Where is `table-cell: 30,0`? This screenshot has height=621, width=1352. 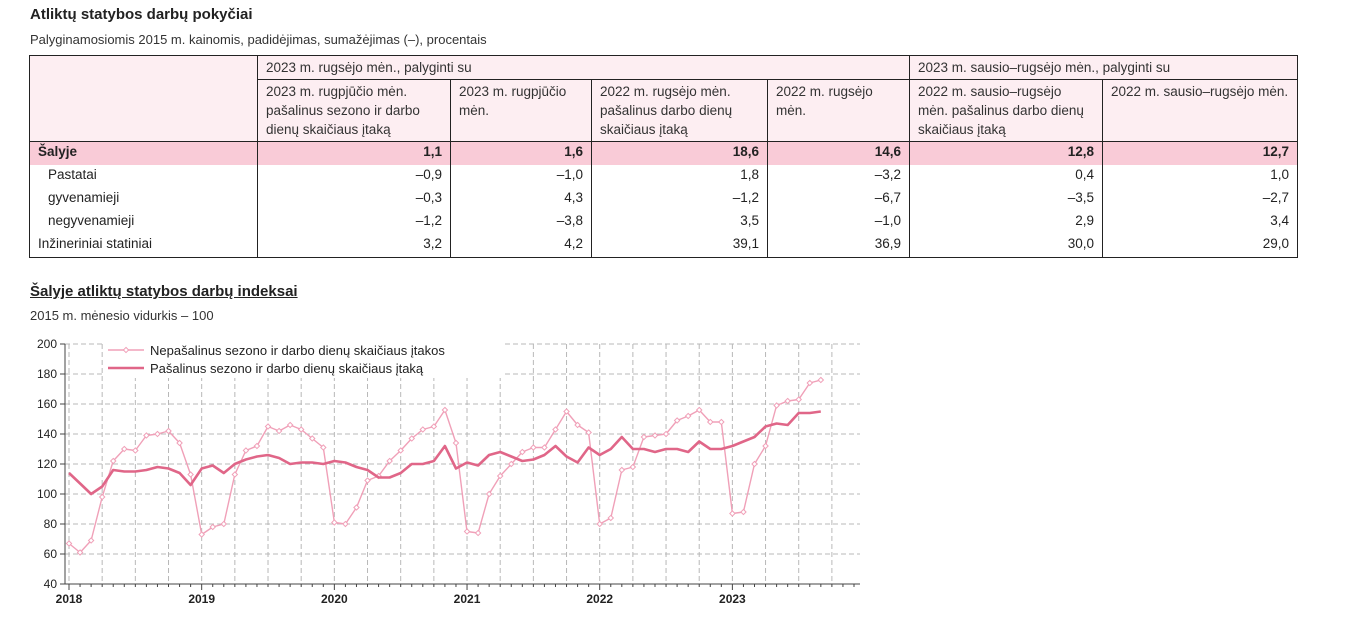 table-cell: 30,0 is located at coordinates (1006, 246).